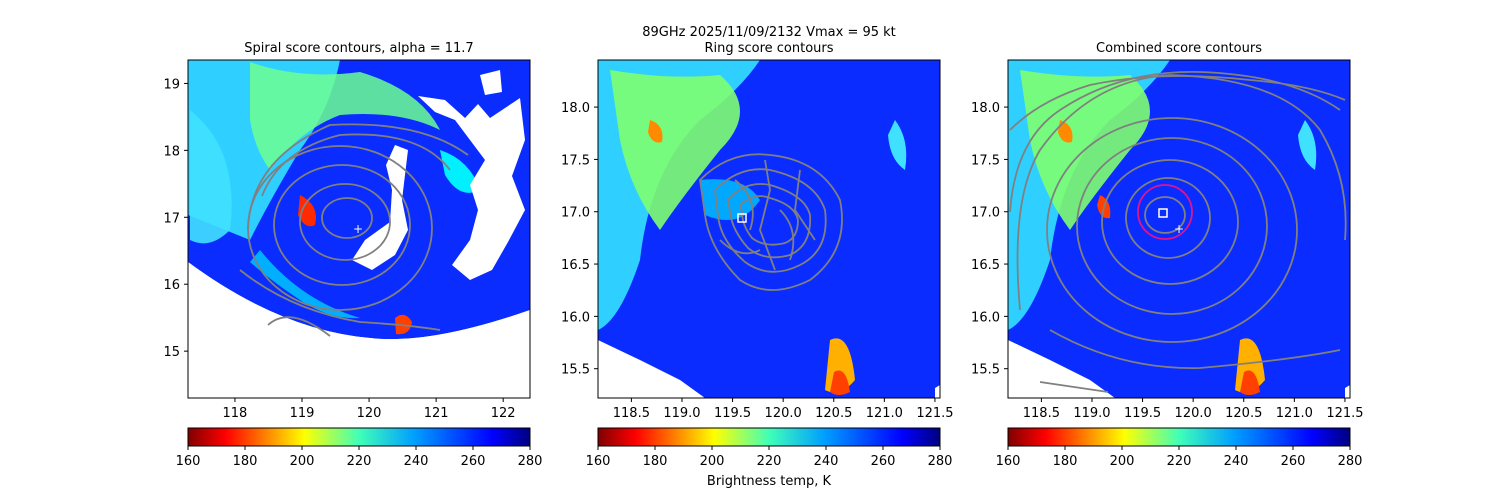 Image resolution: width=1500 pixels, height=500 pixels. Describe the element at coordinates (302, 413) in the screenshot. I see `x-tick-label: 119` at that location.